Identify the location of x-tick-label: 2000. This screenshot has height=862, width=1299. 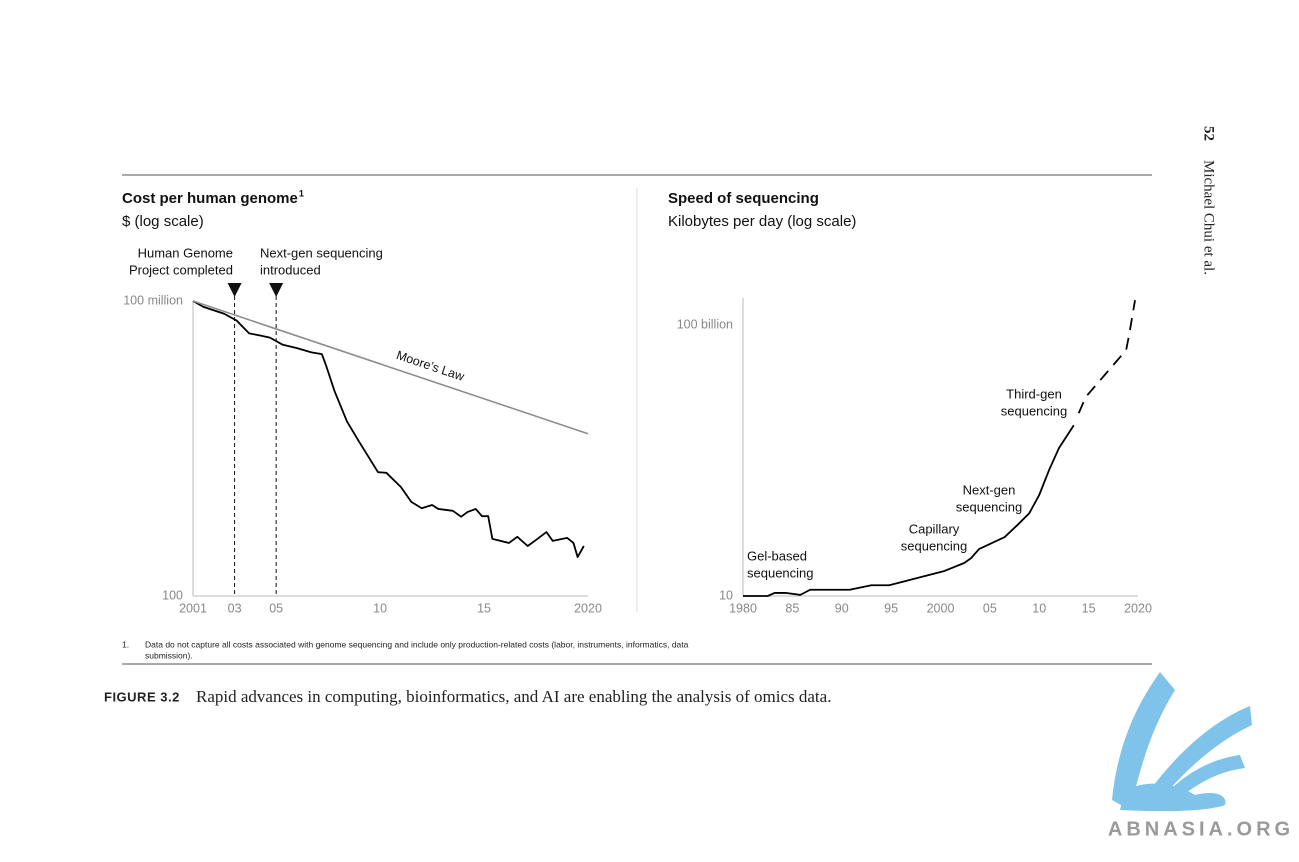
(941, 608).